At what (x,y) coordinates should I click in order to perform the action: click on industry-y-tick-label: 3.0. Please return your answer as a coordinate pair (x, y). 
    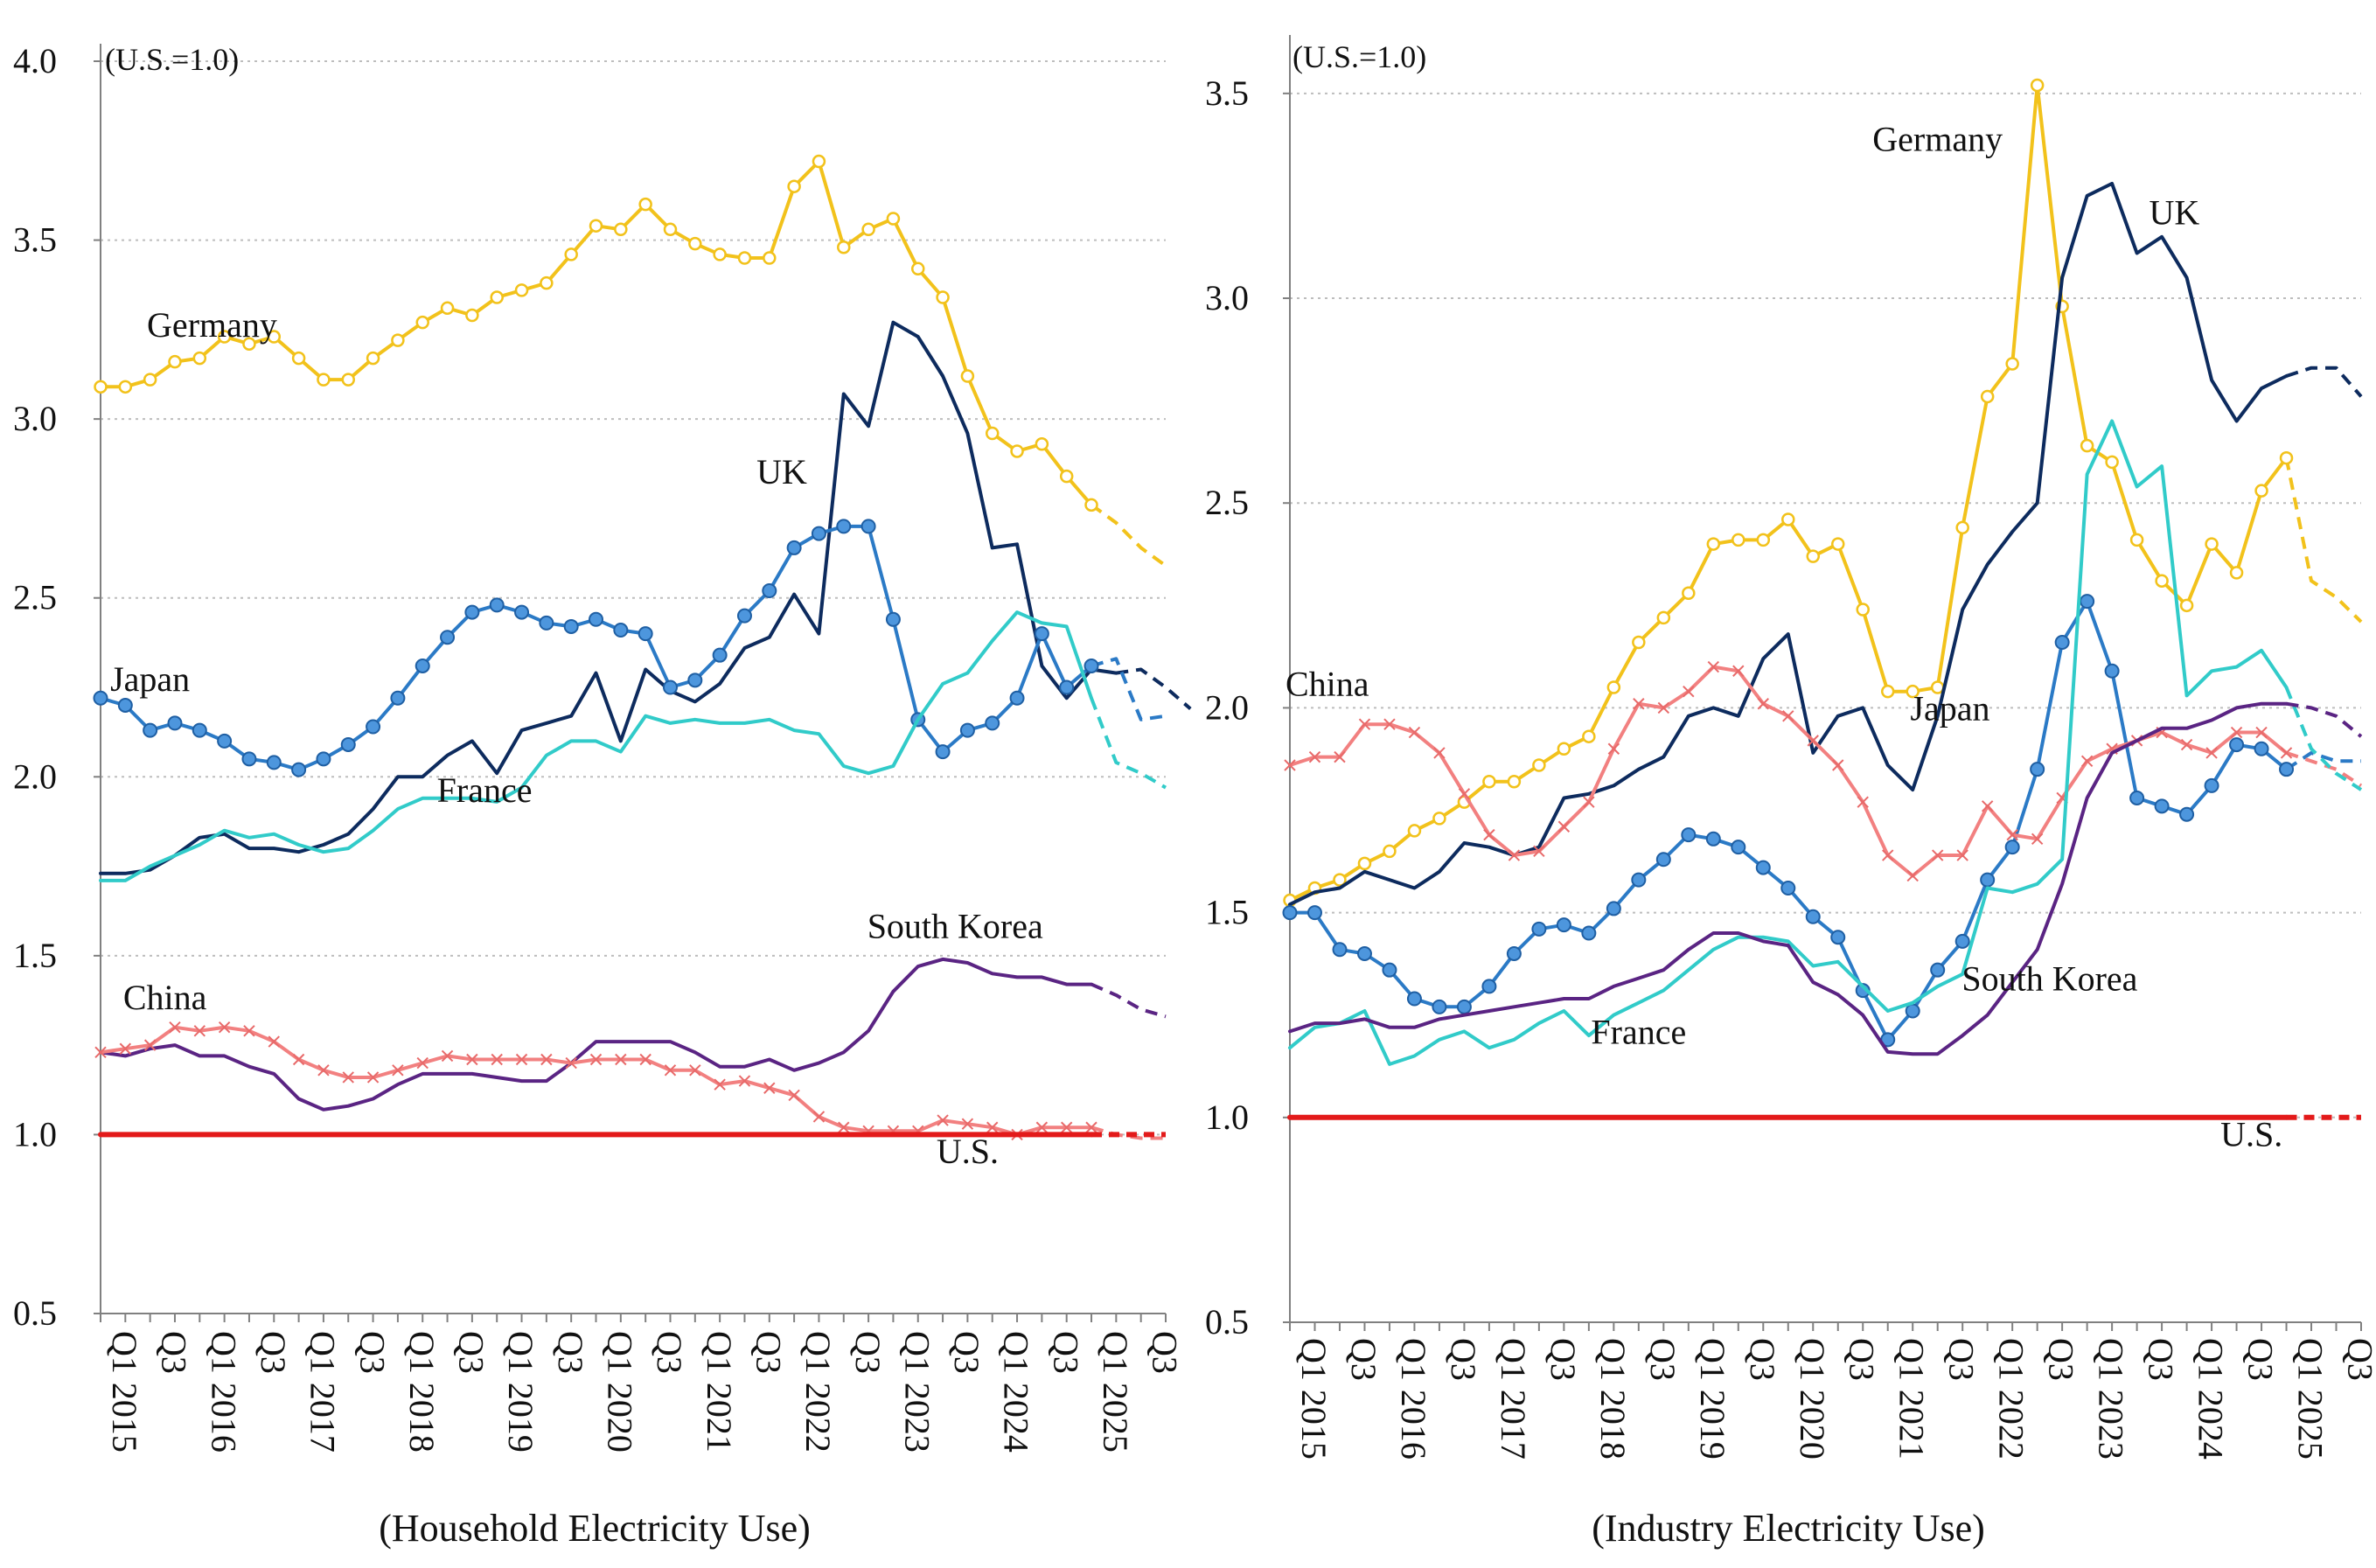
    Looking at the image, I should click on (1227, 297).